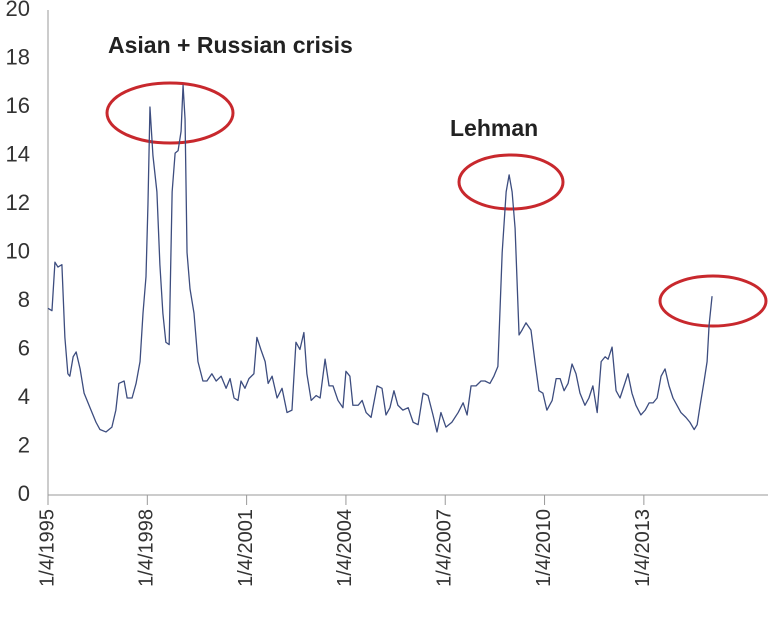  Describe the element at coordinates (18, 105) in the screenshot. I see `y-tick-label: 16` at that location.